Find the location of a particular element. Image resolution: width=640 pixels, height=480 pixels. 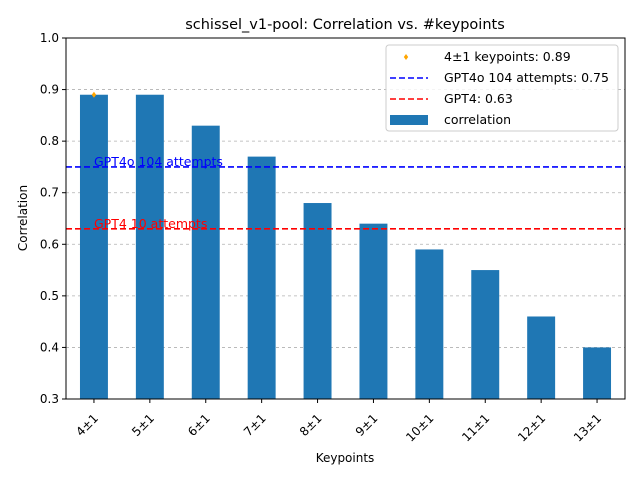

highlight-point-marker is located at coordinates (94, 94).